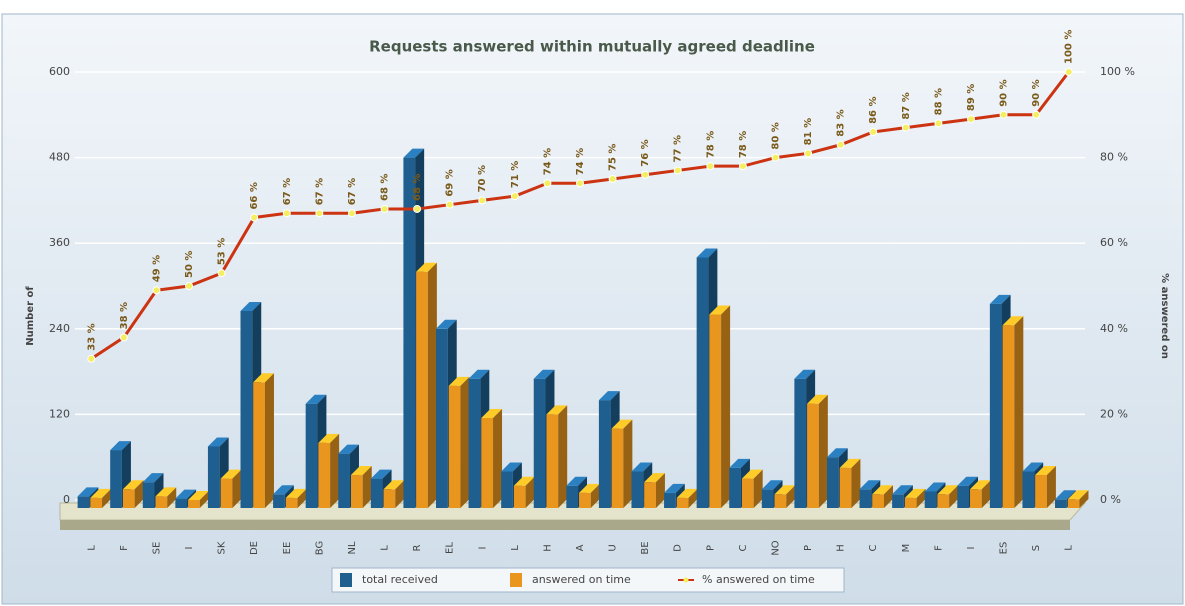 Image resolution: width=1185 pixels, height=606 pixels. Describe the element at coordinates (1004, 548) in the screenshot. I see `x-tick-label: ES` at that location.